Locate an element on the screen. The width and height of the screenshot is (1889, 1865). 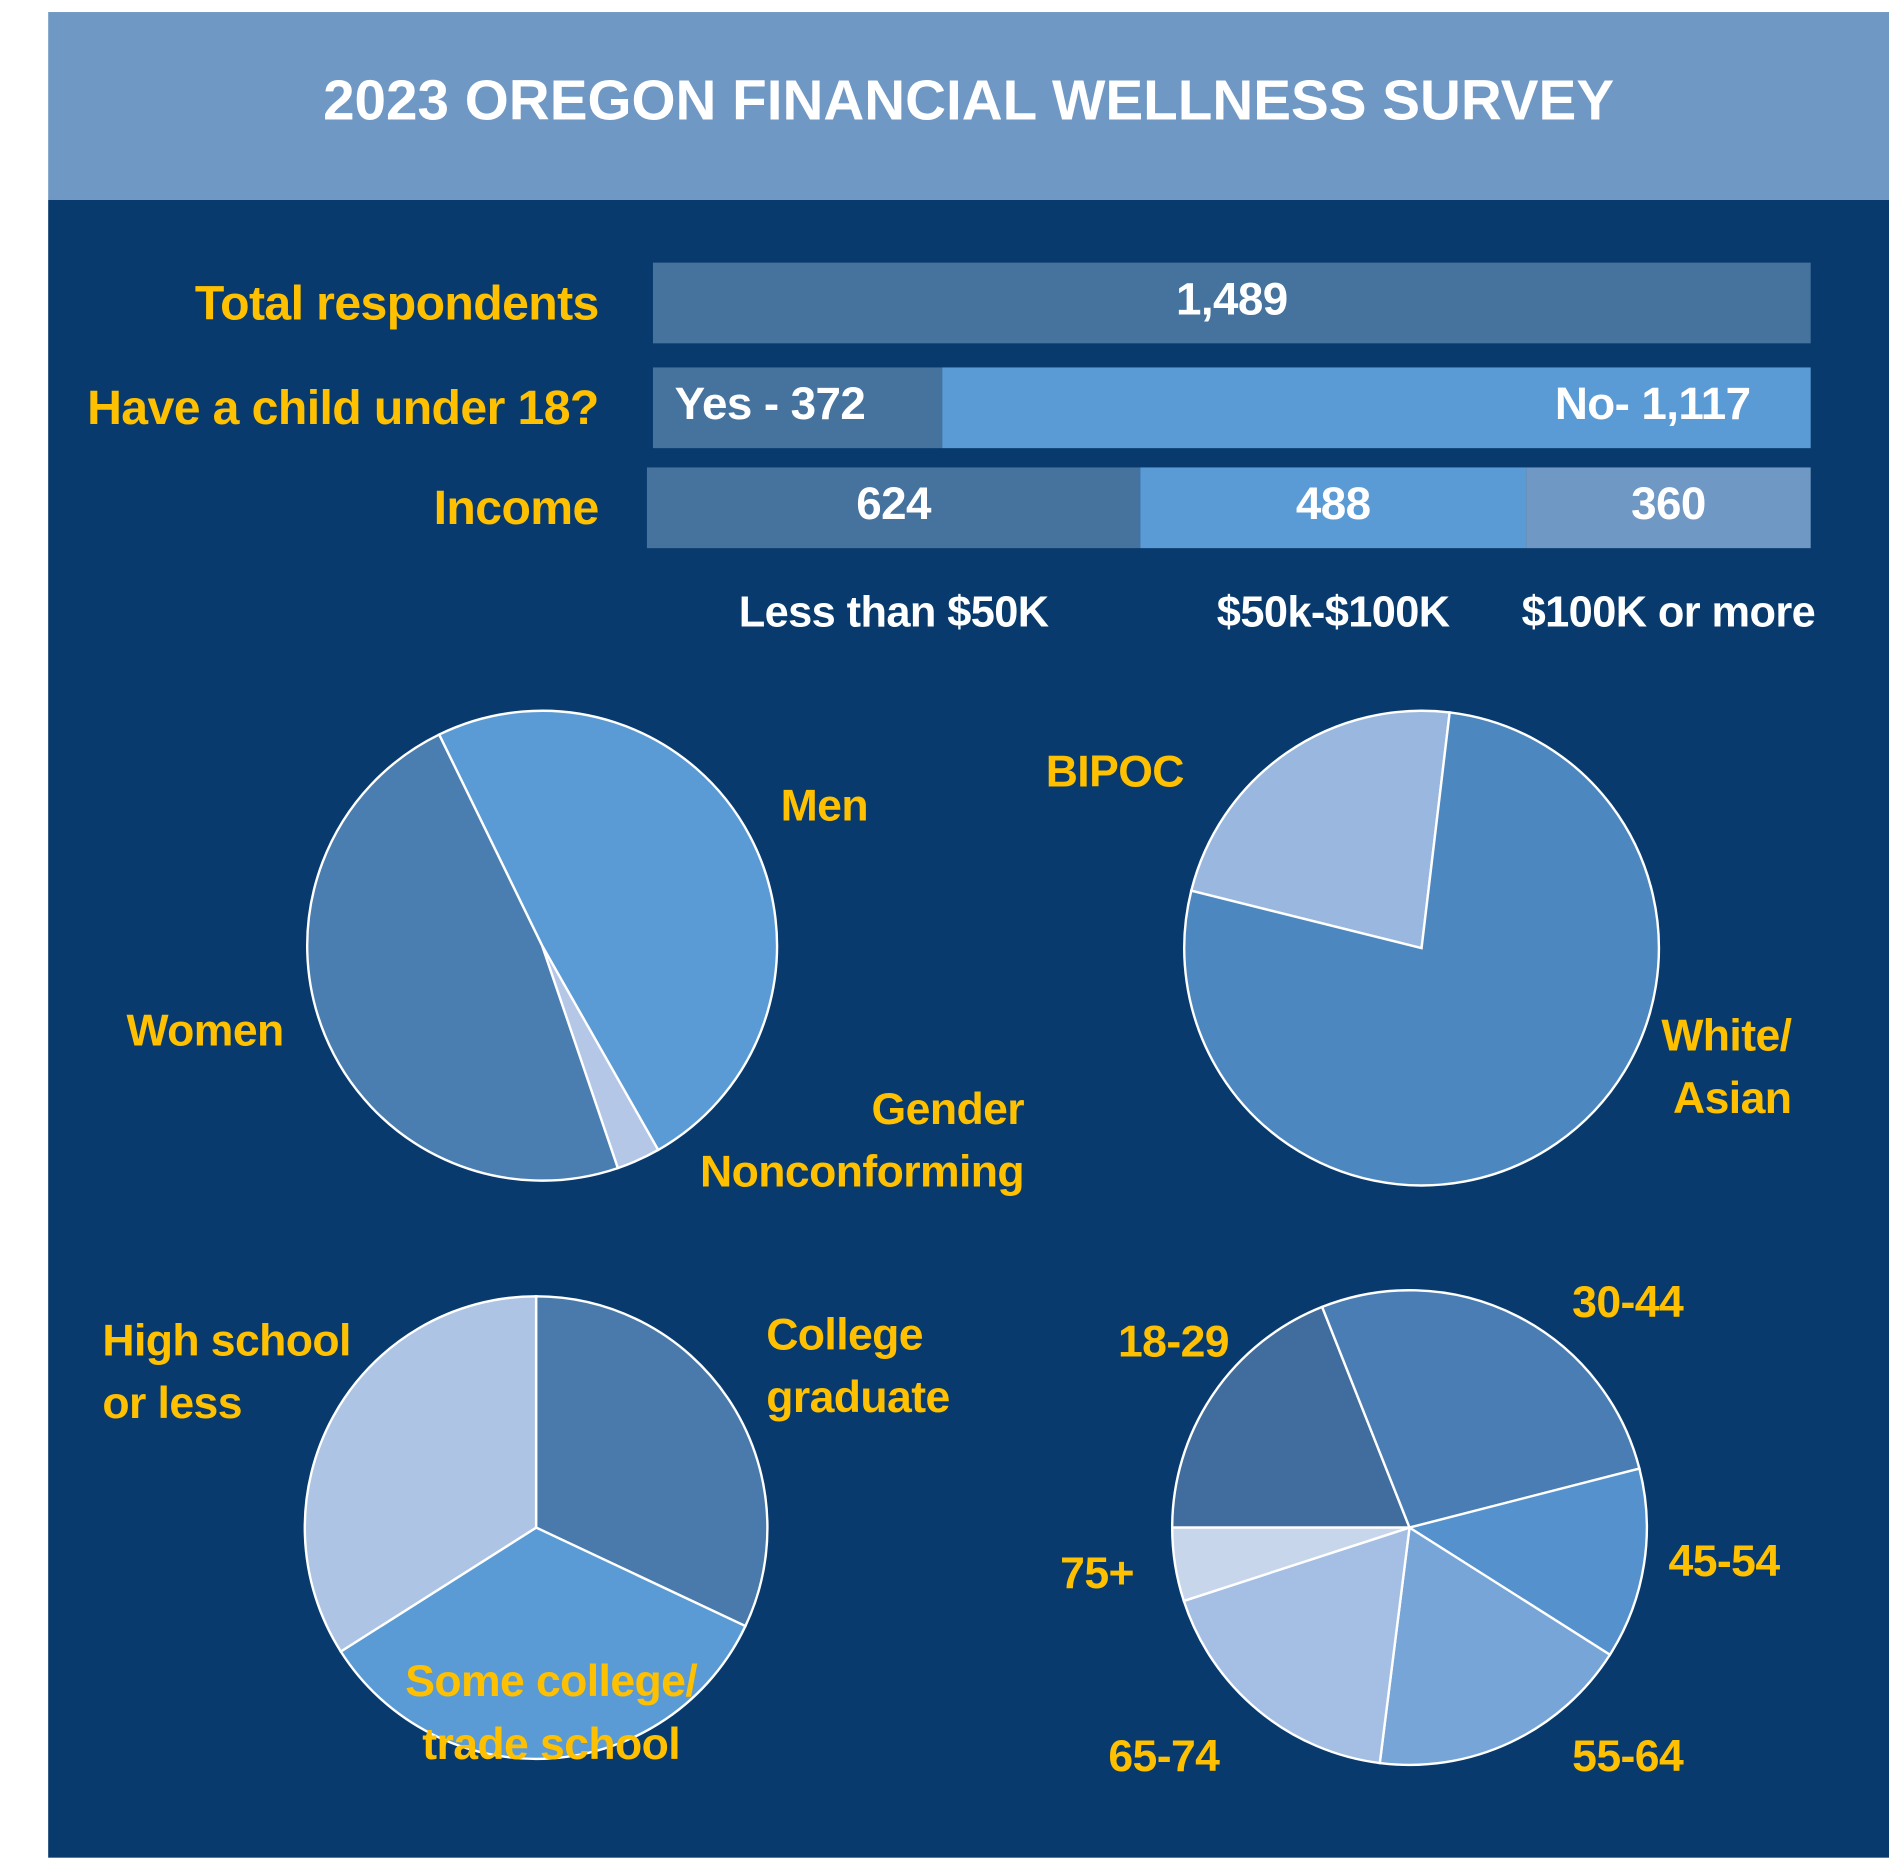
slice-label: 55-64 is located at coordinates (1628, 1756).